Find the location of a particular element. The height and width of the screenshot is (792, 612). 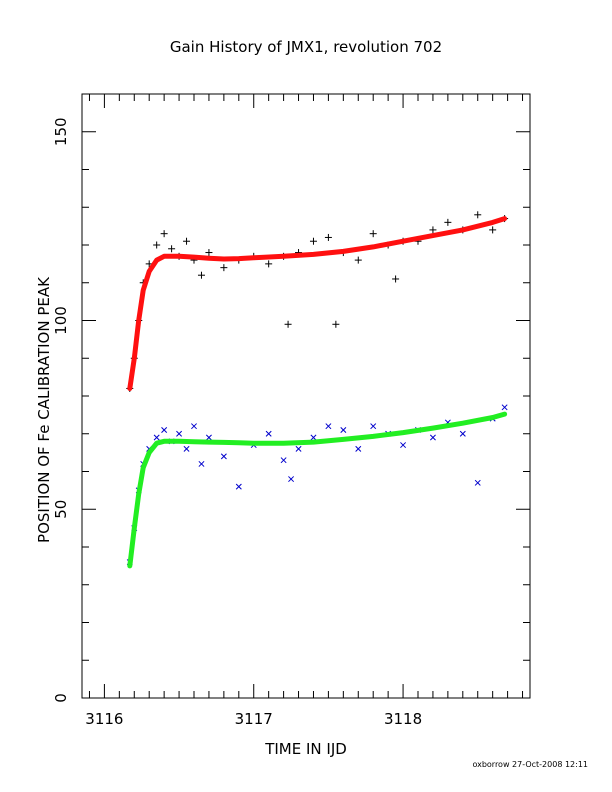

y-tick-label: 150 is located at coordinates (61, 131).